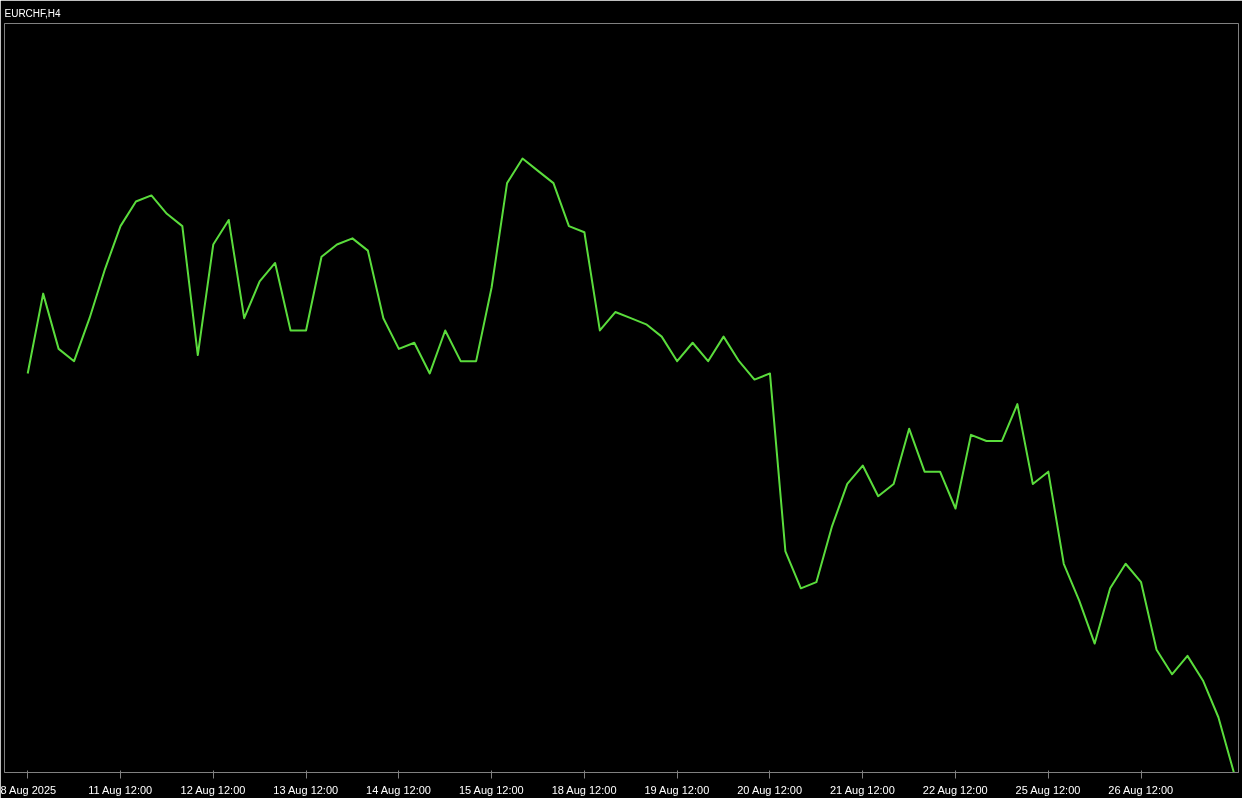 Image resolution: width=1242 pixels, height=798 pixels. What do you see at coordinates (584, 789) in the screenshot?
I see `x-tick-label: 18 Aug 12:00` at bounding box center [584, 789].